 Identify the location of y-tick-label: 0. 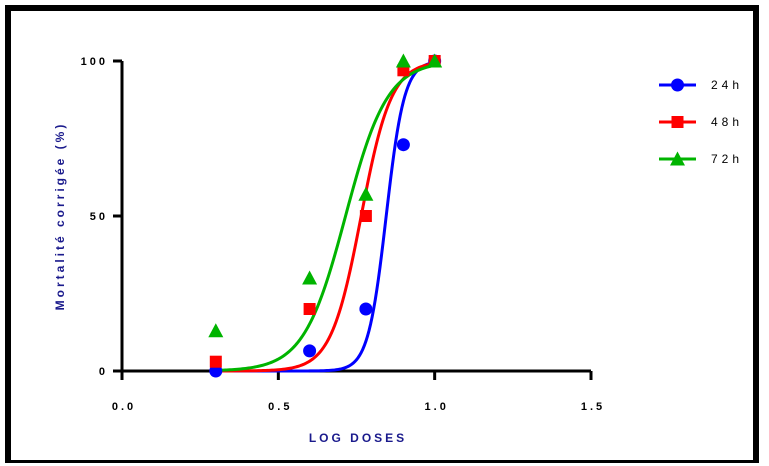
(103, 372).